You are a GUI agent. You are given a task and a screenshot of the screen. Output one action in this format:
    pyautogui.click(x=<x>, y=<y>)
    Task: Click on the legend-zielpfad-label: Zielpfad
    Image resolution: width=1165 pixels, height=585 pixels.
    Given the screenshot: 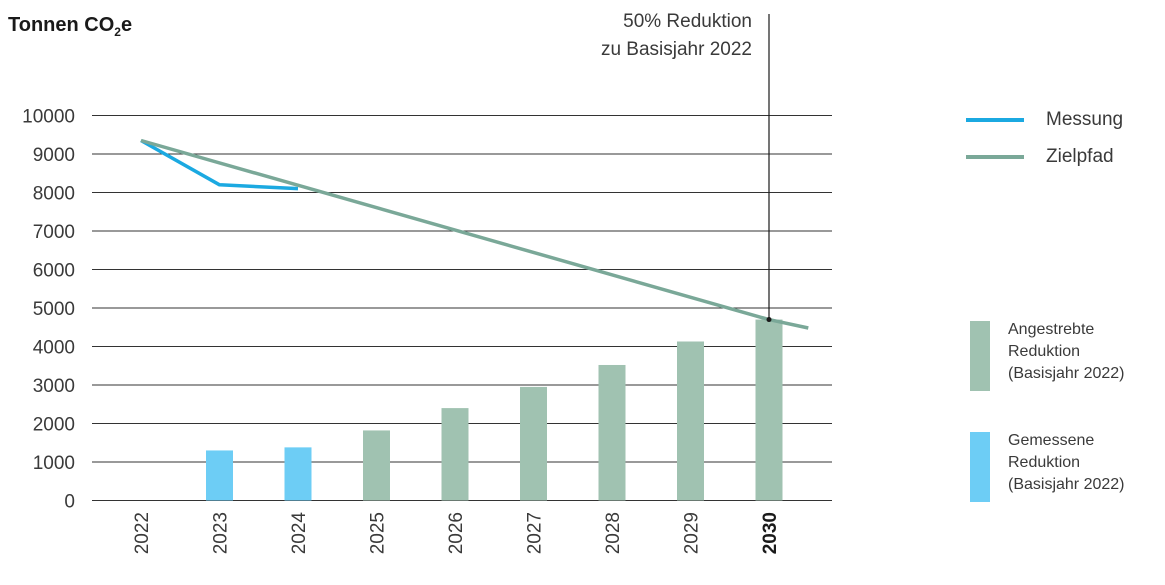 What is the action you would take?
    pyautogui.click(x=1080, y=156)
    